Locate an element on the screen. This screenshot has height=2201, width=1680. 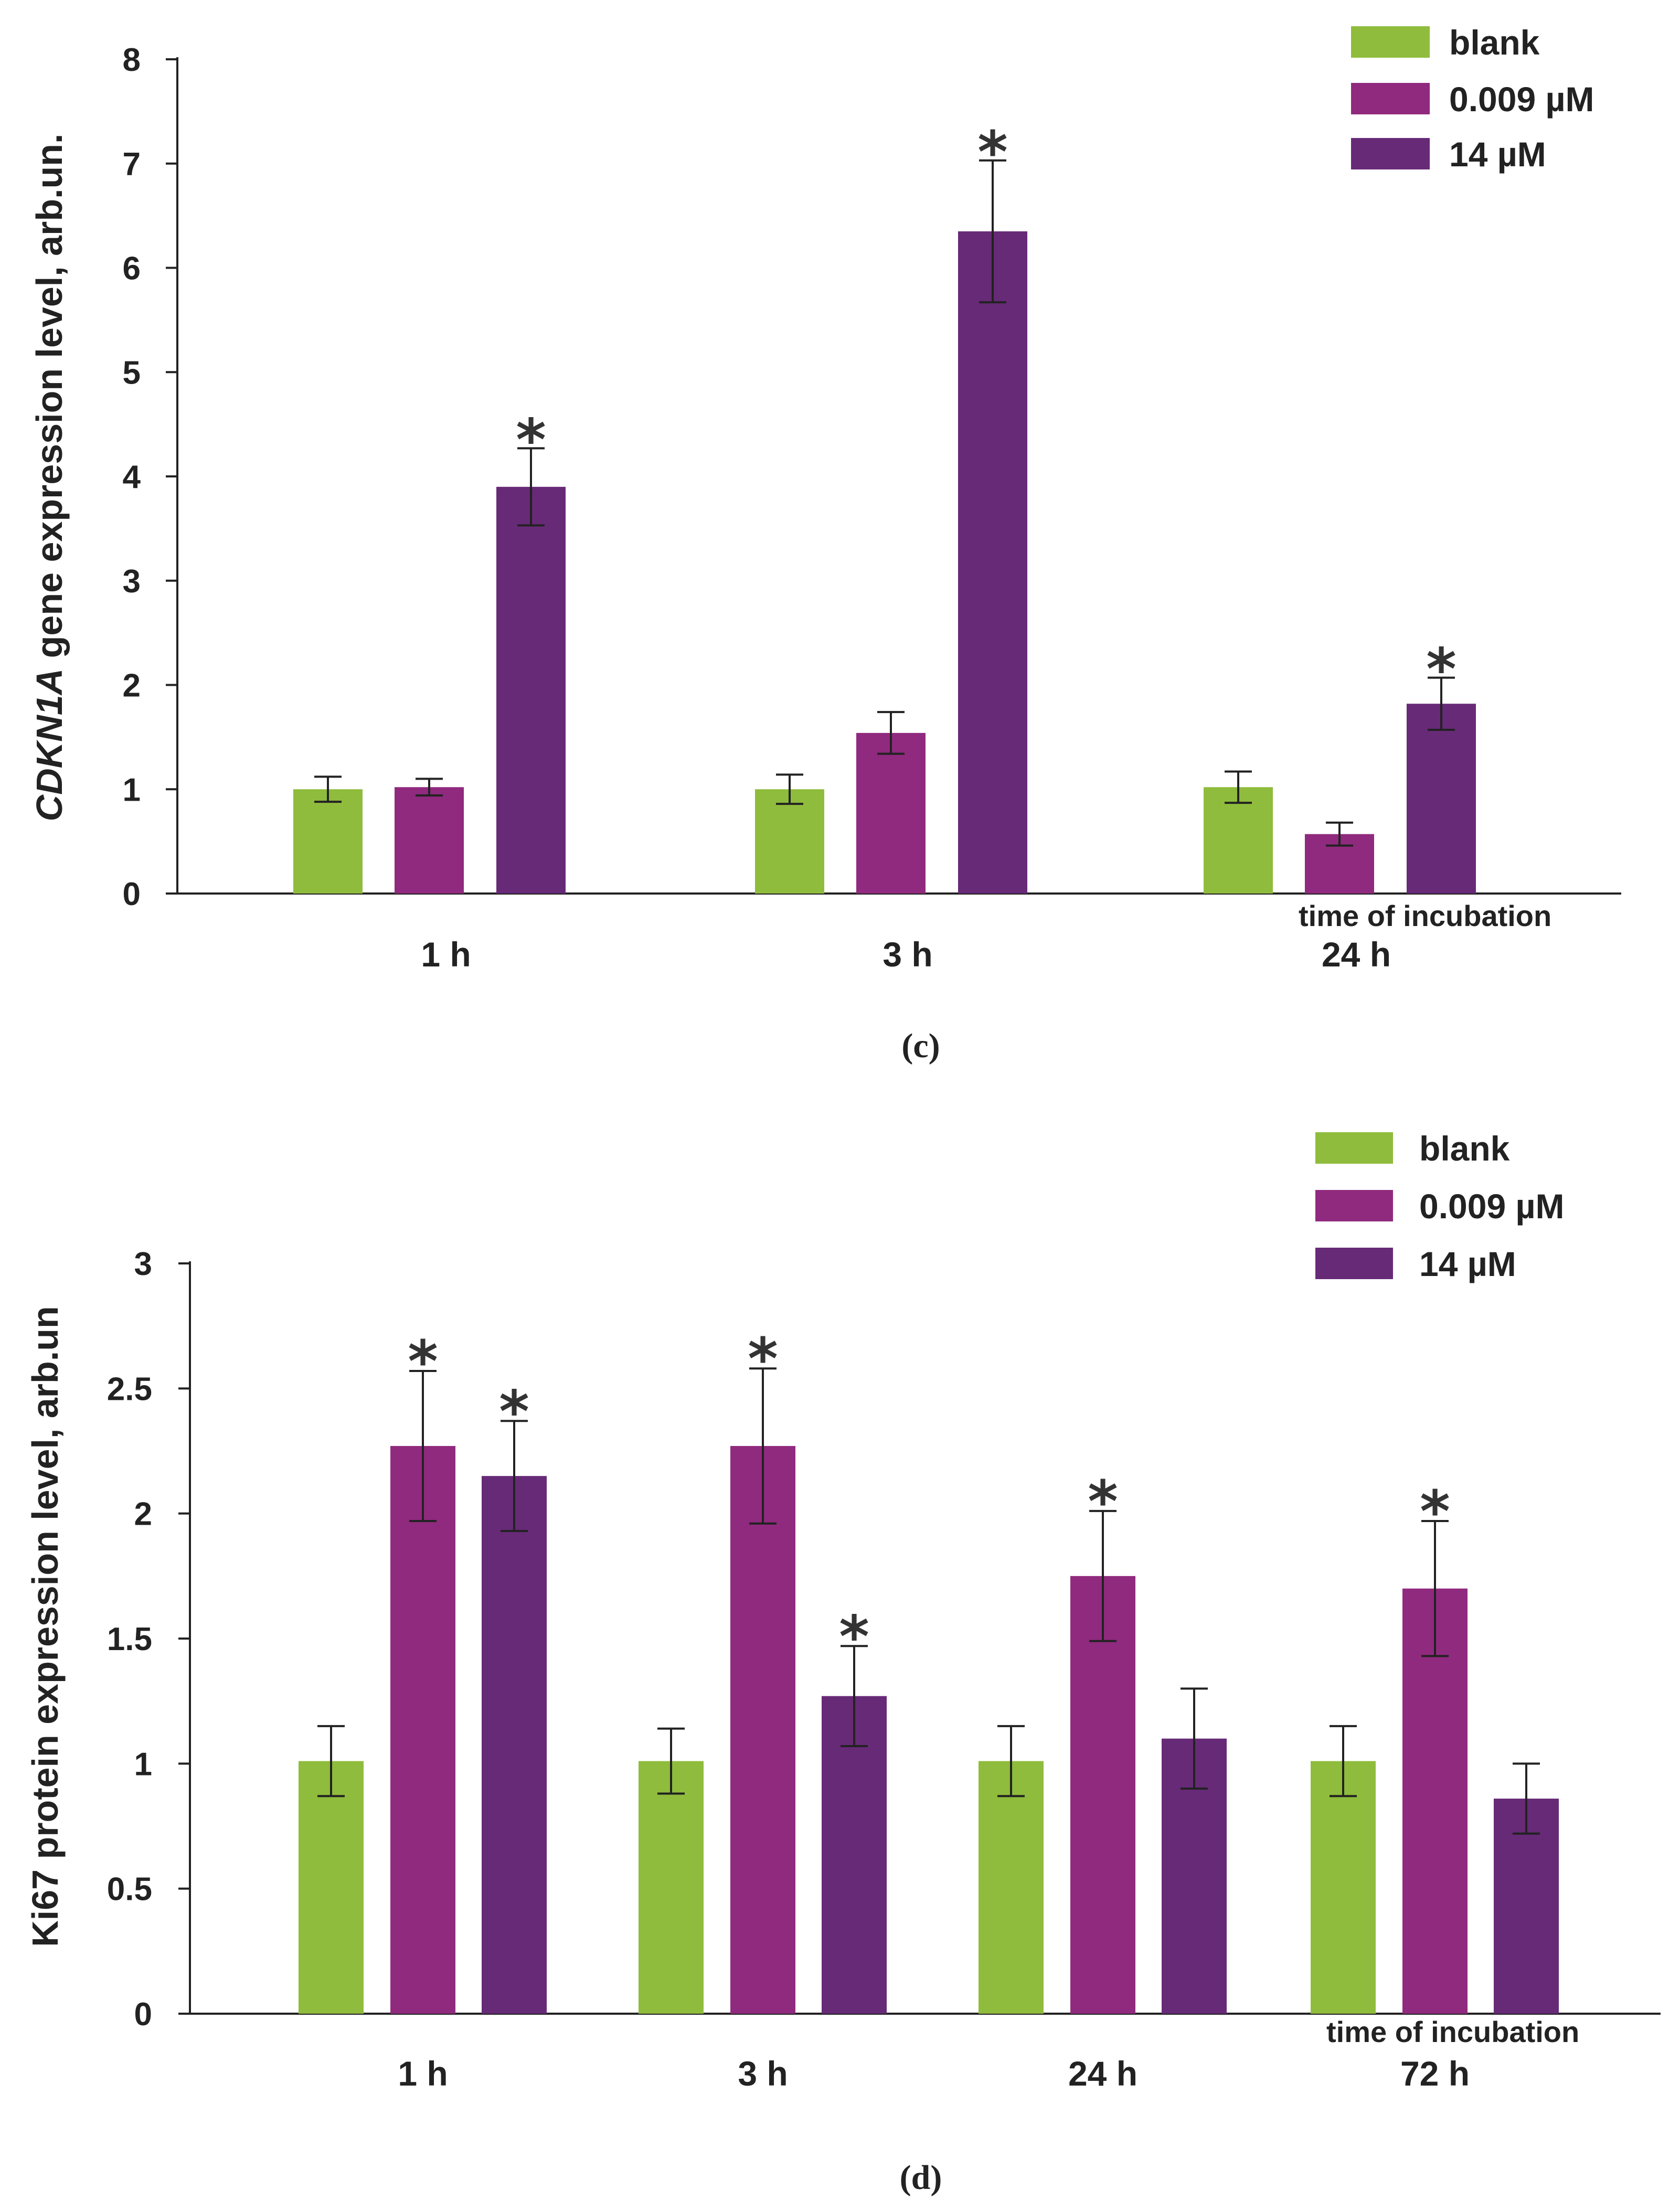
y-tick-label: 4 is located at coordinates (132, 477).